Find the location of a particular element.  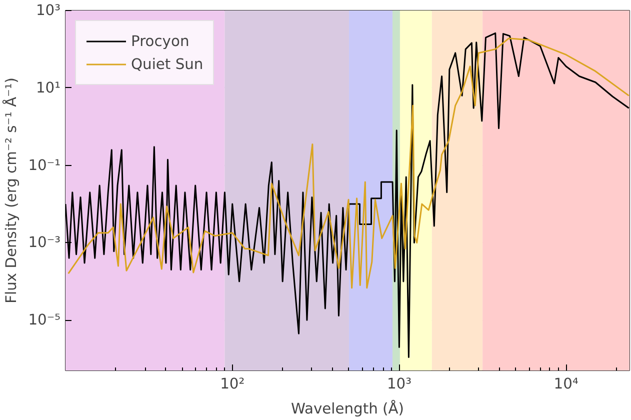

y-axis-title: Flux Density (erg cm⁻² s⁻¹ Å⁻¹) is located at coordinates (11, 191).